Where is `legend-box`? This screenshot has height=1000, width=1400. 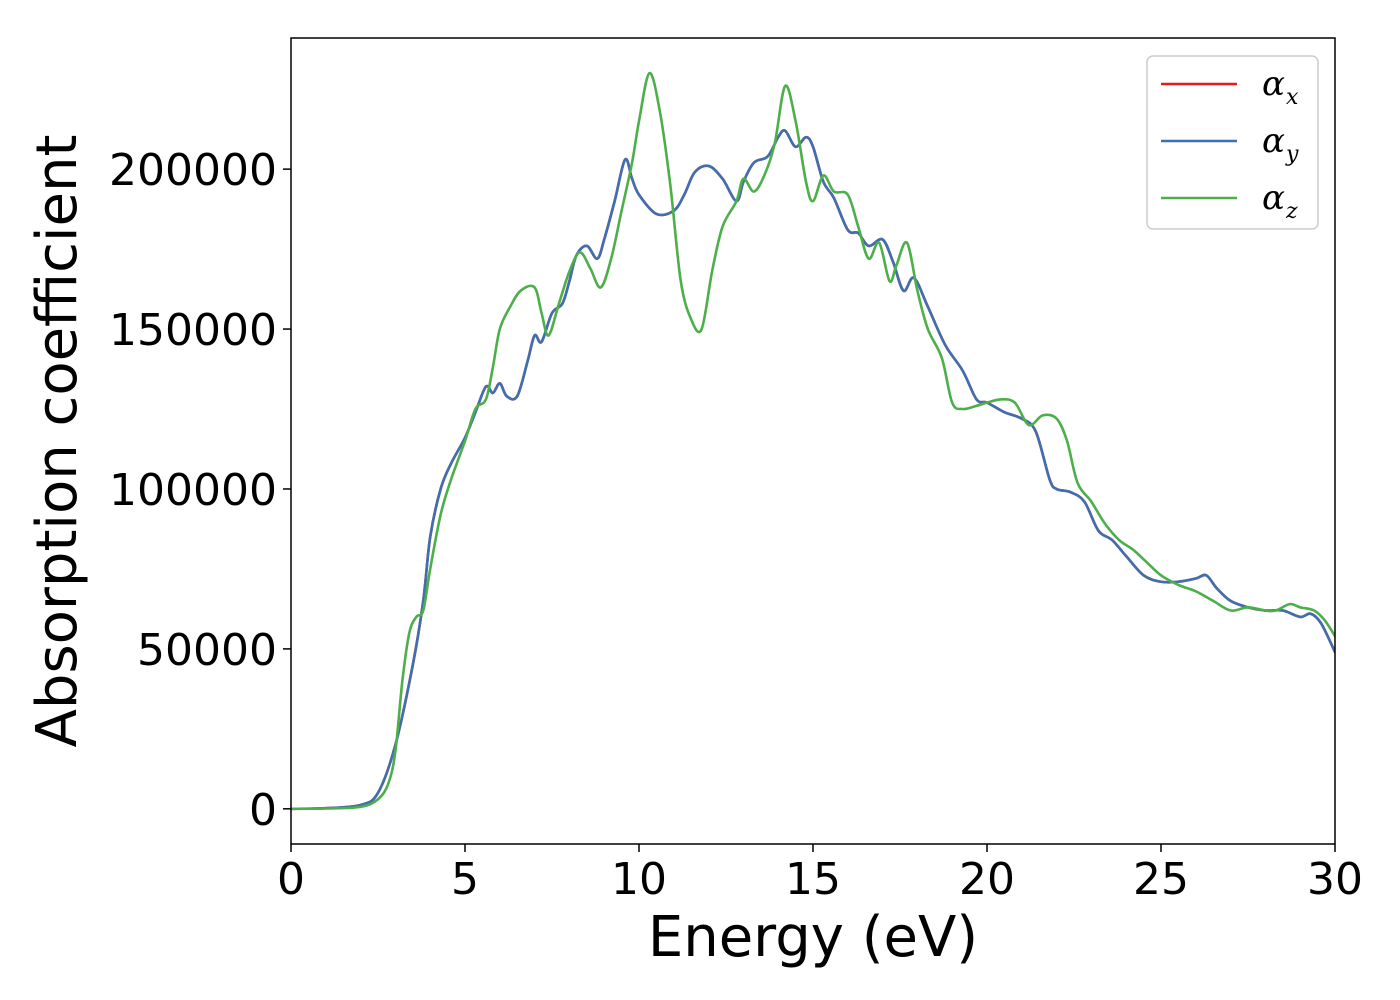
legend-box is located at coordinates (1232, 142).